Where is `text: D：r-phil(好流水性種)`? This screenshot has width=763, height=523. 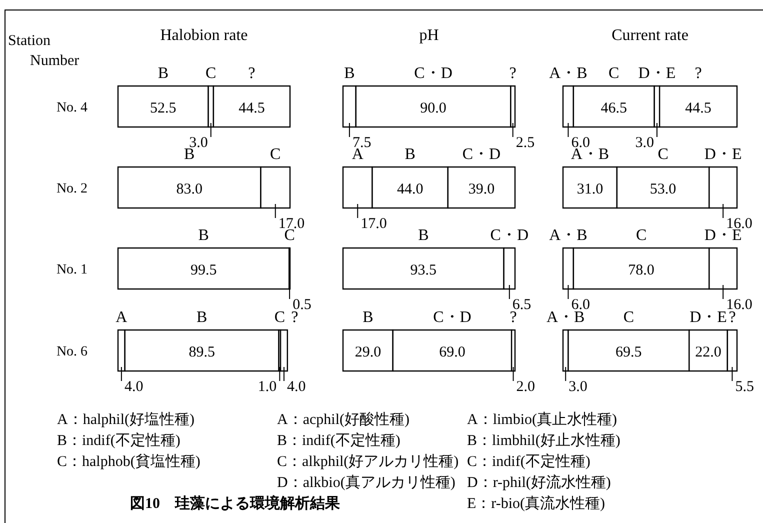 text: D：r-phil(好流水性種) is located at coordinates (539, 482).